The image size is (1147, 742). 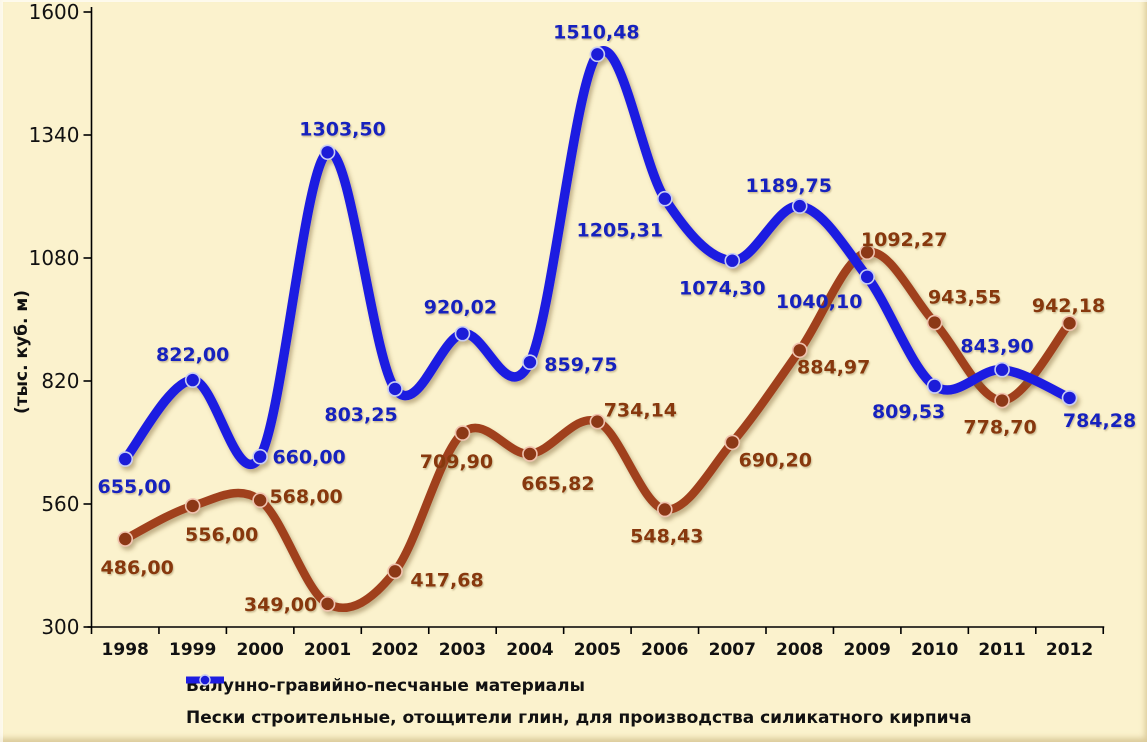 I want to click on legend-item-materials: Валунно-гравийно-песчаные материалы, so click(x=579, y=686).